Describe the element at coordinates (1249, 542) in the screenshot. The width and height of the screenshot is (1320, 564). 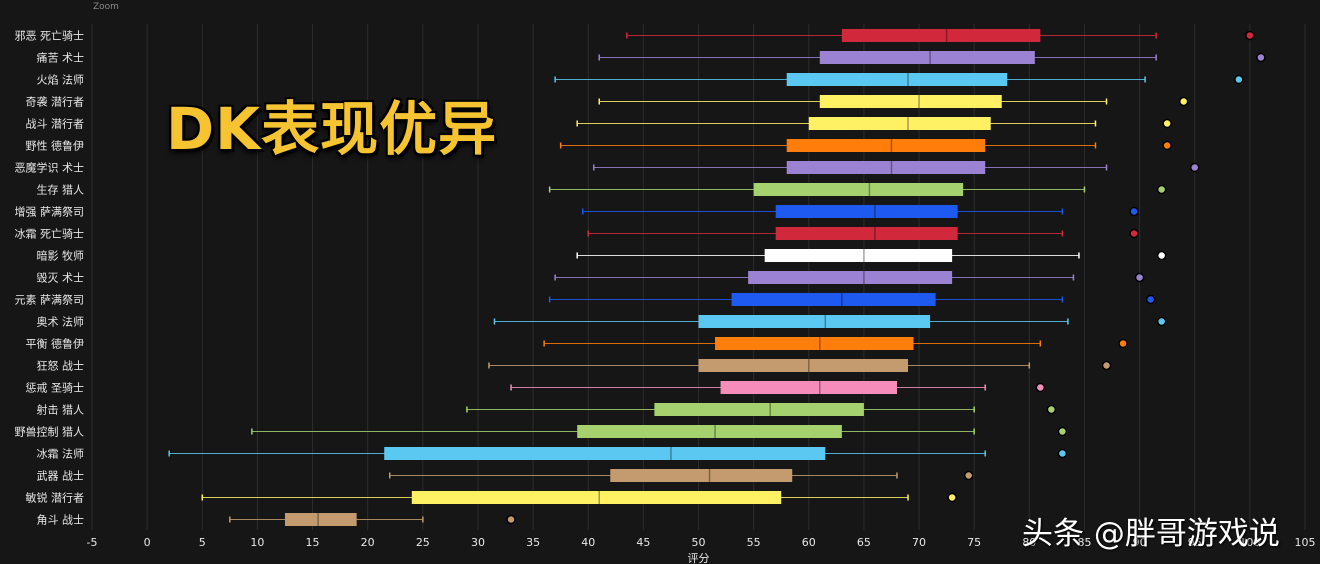
I see `x-tick-label: 100` at that location.